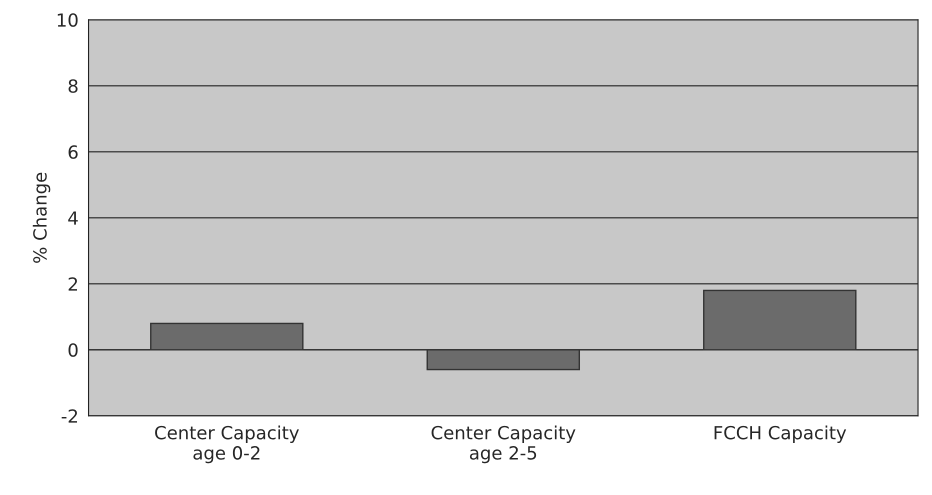  What do you see at coordinates (227, 445) in the screenshot?
I see `x-tick-label: Center Capacity age 0-2` at bounding box center [227, 445].